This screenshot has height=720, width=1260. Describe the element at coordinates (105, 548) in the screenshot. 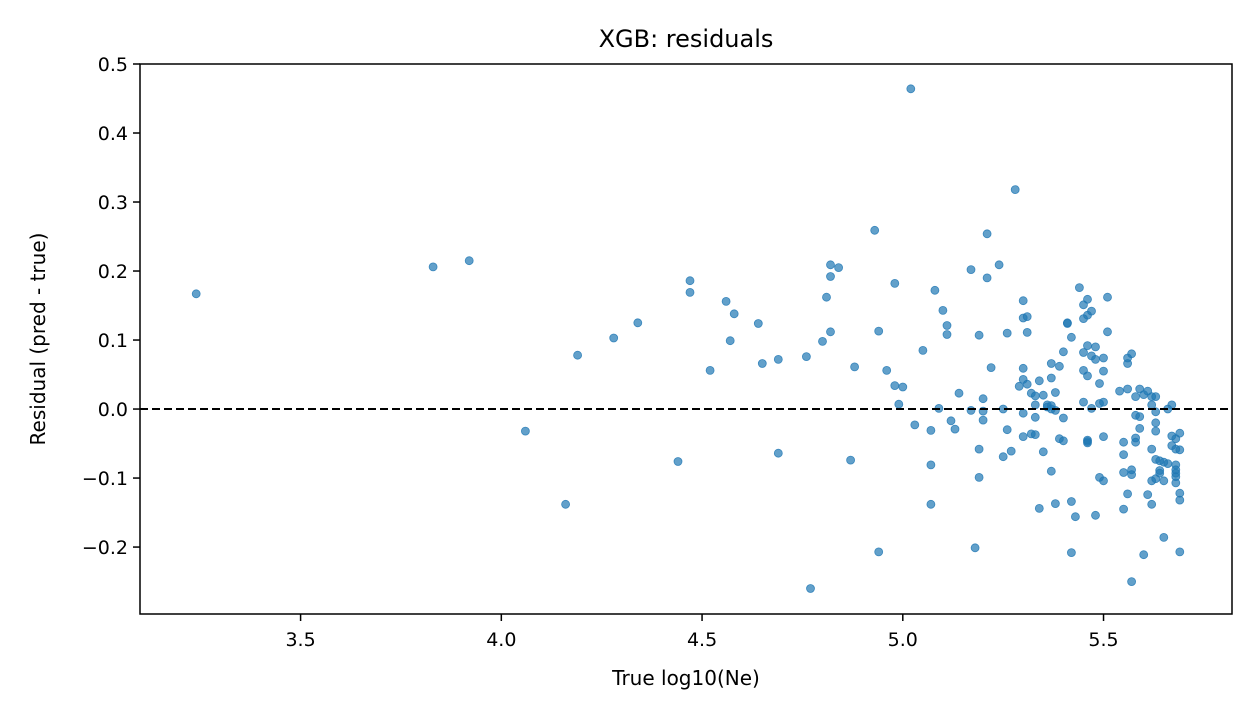

I see `y-tick-label: −0.2` at that location.